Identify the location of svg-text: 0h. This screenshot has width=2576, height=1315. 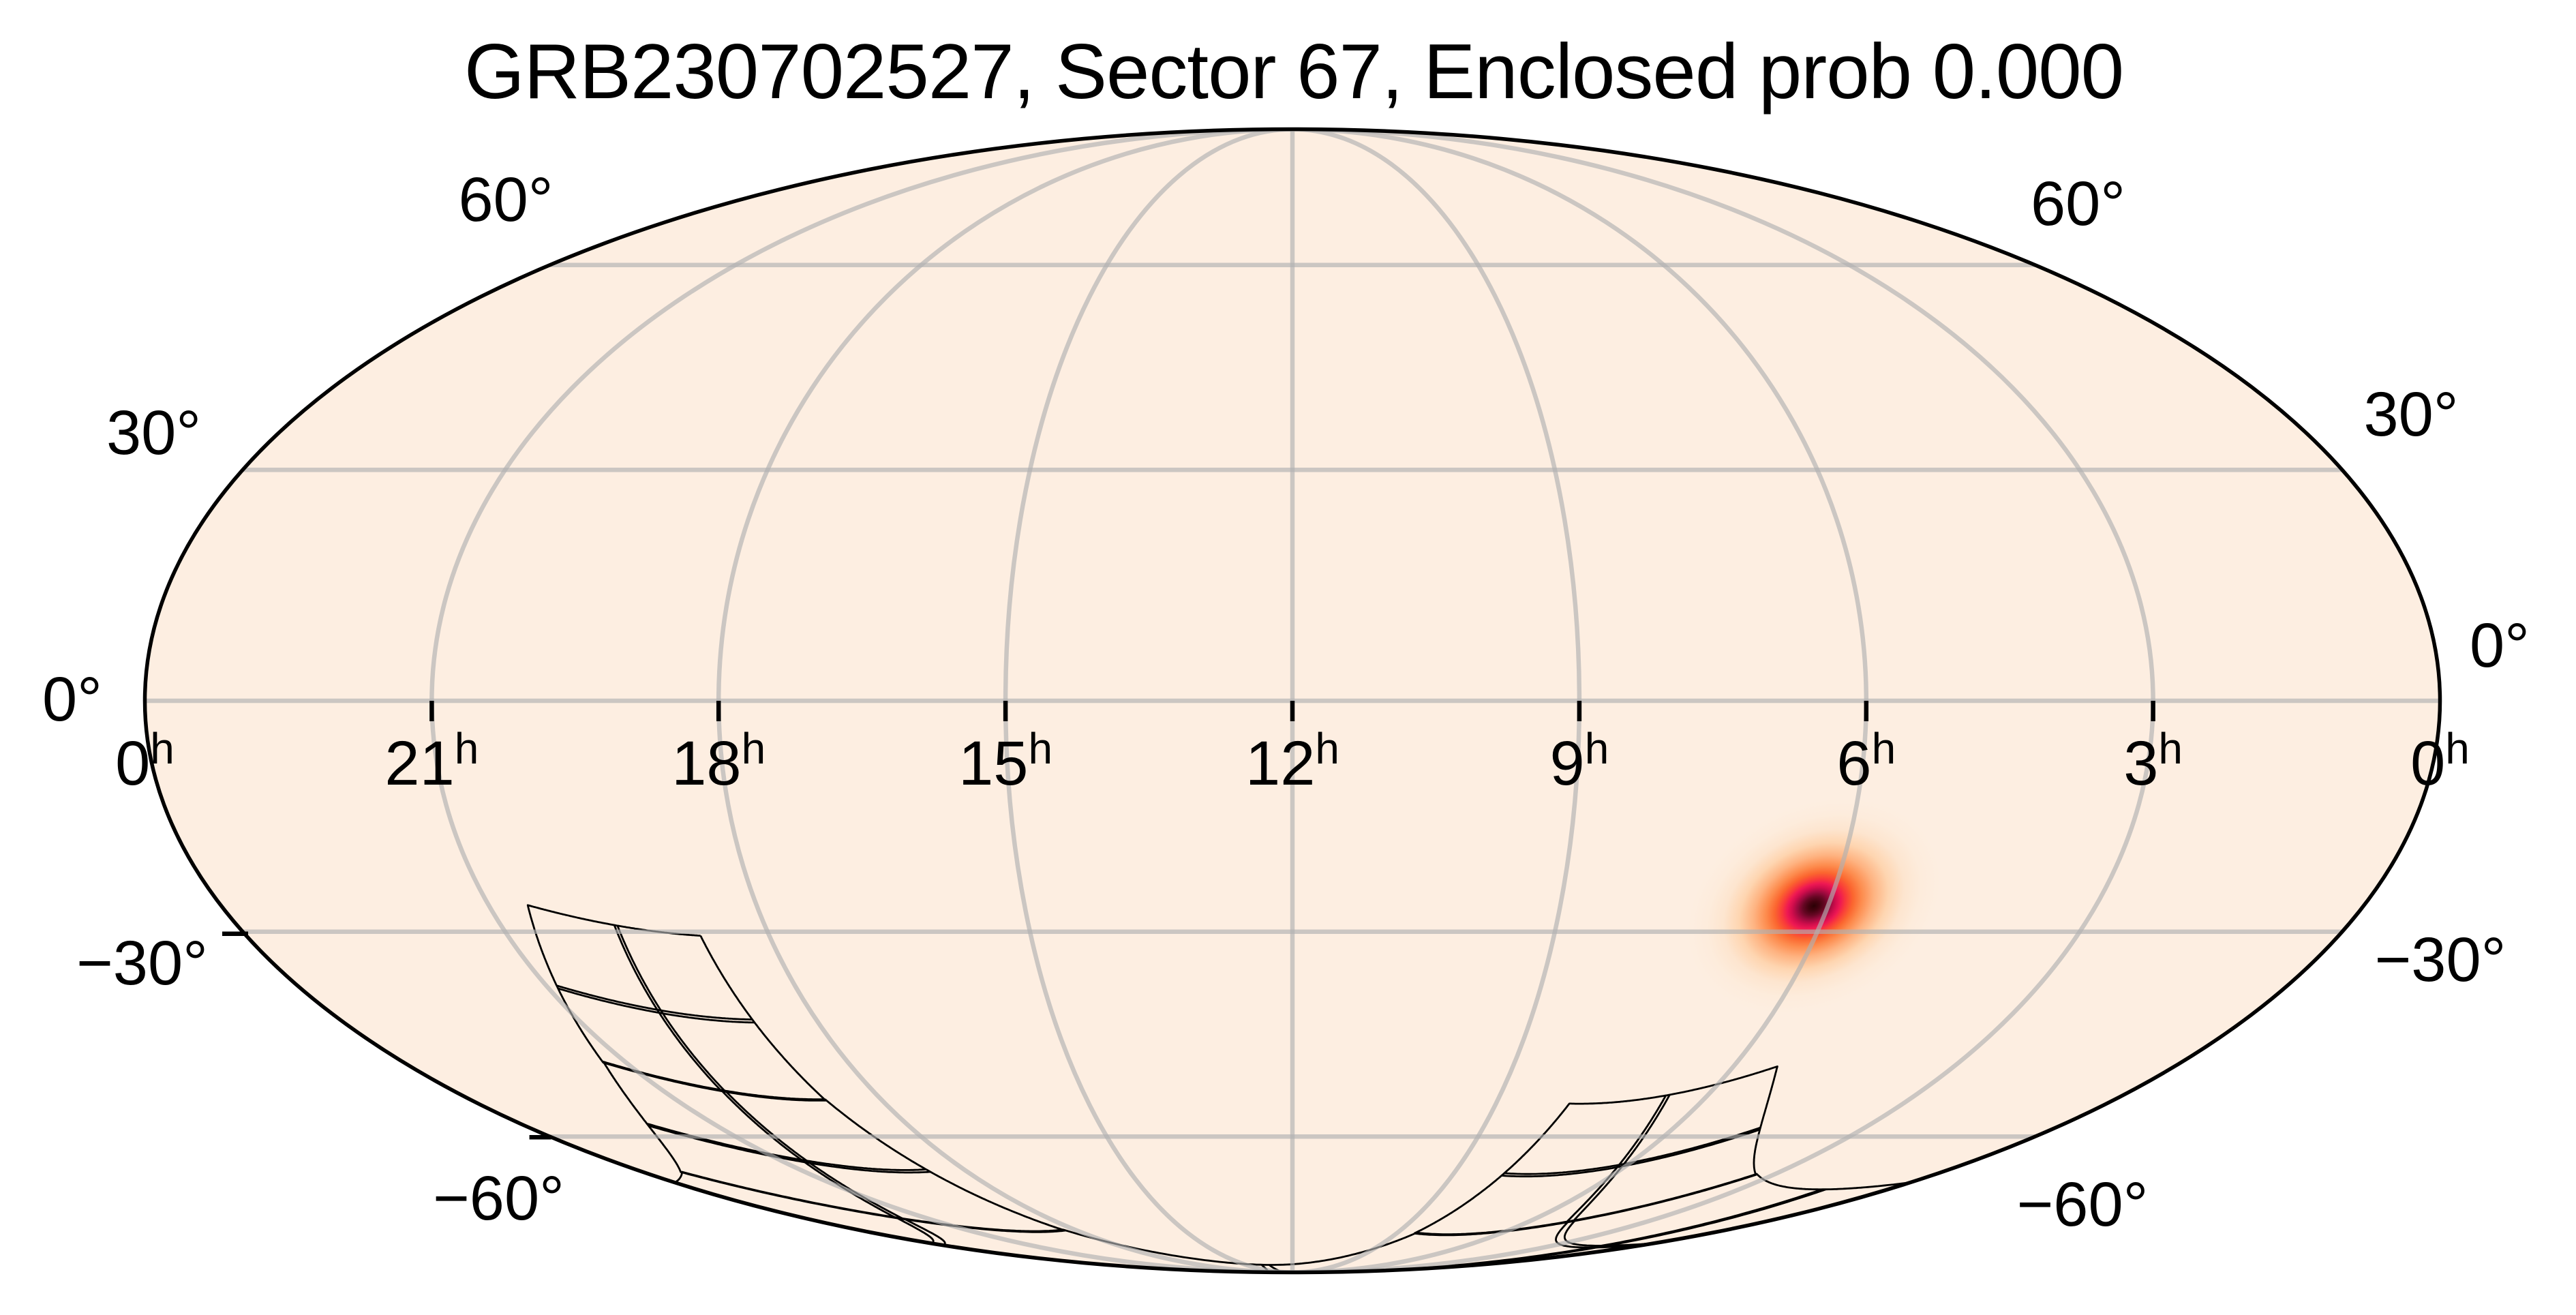
(2440, 761).